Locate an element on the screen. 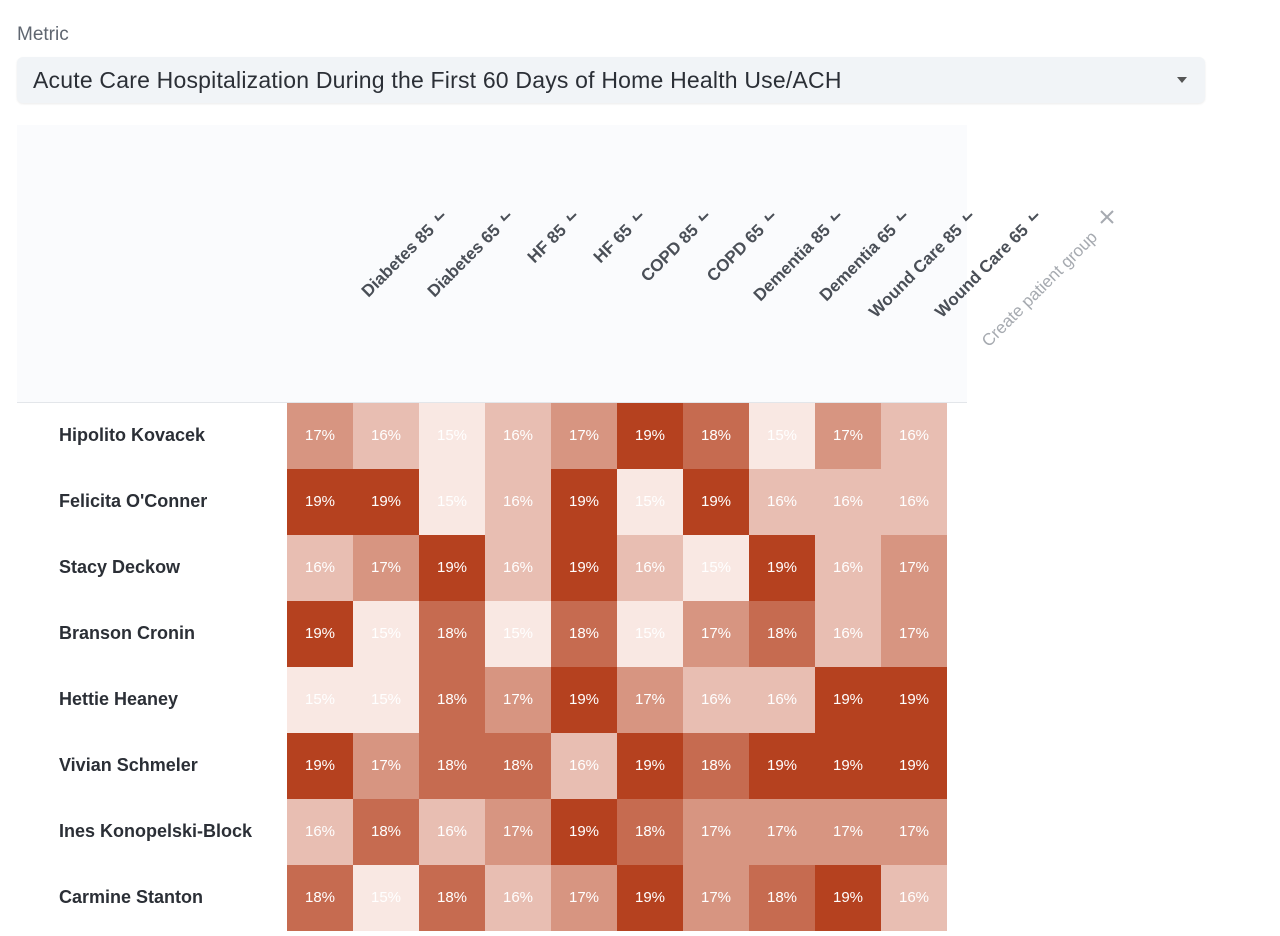 This screenshot has width=1280, height=936. row-label: Vivian Schmeler is located at coordinates (128, 765).